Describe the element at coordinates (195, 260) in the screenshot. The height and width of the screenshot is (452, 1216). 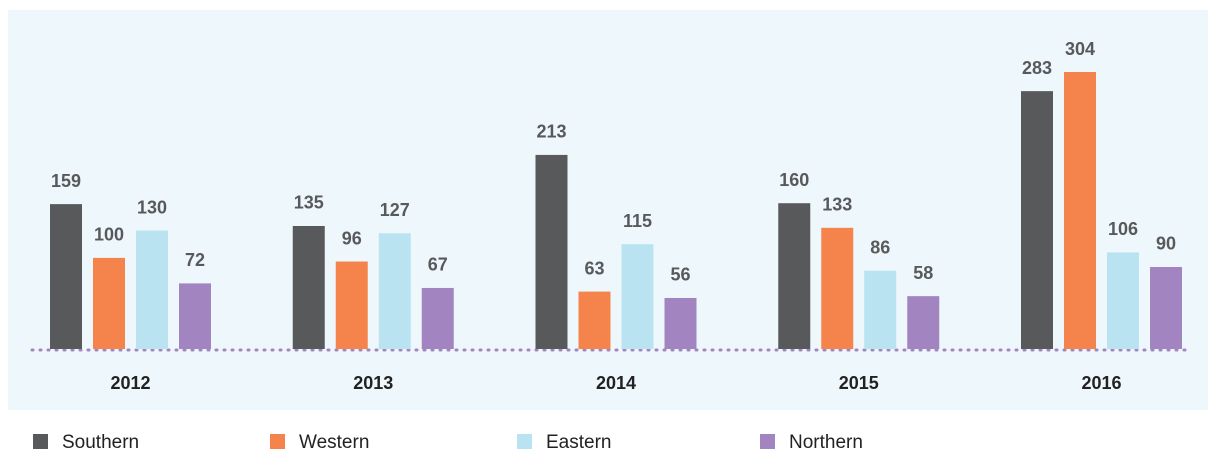
I see `data-label: 72` at that location.